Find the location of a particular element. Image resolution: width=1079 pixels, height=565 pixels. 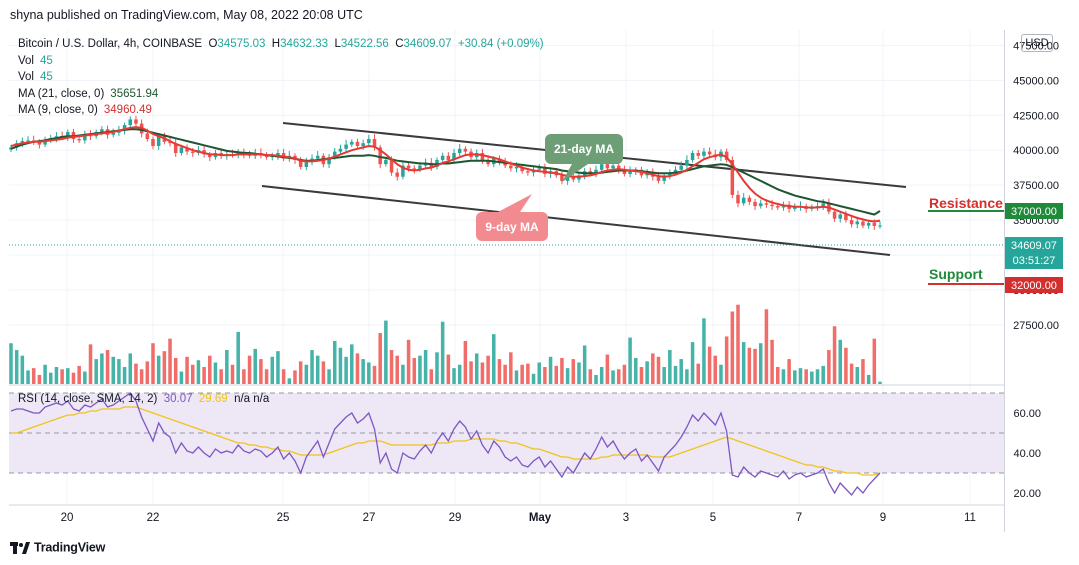

low-value: 34522.56 is located at coordinates (364, 44).